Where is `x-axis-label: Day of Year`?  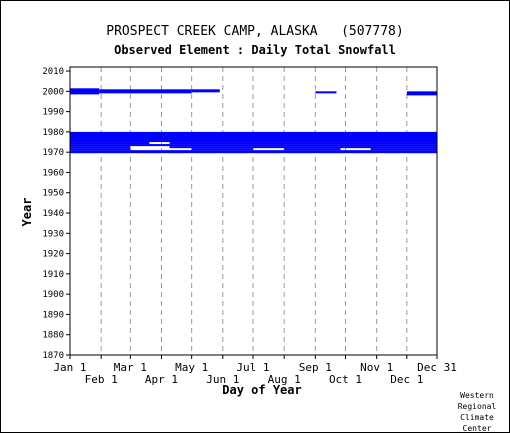 x-axis-label: Day of Year is located at coordinates (261, 390).